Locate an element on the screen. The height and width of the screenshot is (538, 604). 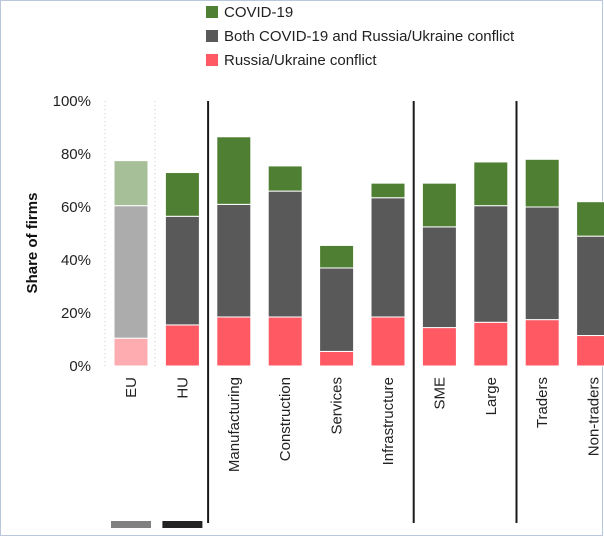
category-label-non-traders: Non-traders is located at coordinates (594, 416).